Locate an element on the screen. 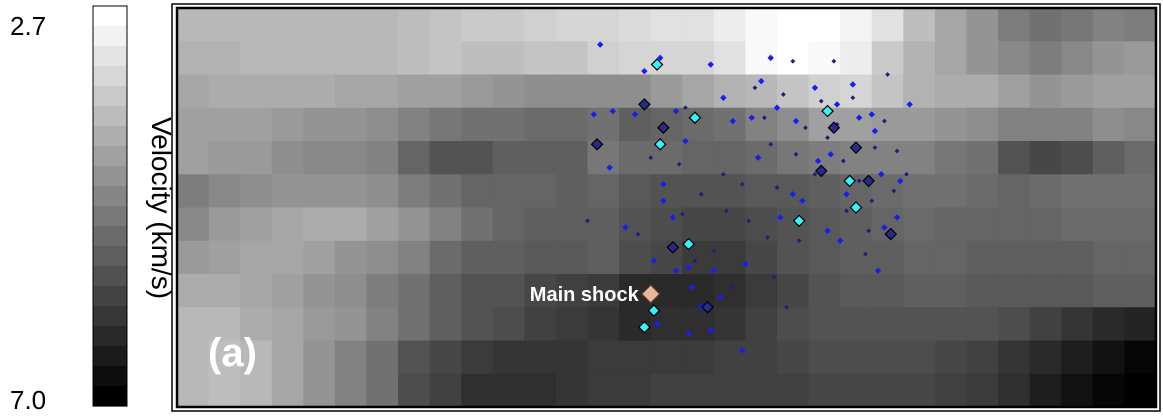 The height and width of the screenshot is (417, 1163). colorbar-bottom-tick: 7.0 is located at coordinates (28, 400).